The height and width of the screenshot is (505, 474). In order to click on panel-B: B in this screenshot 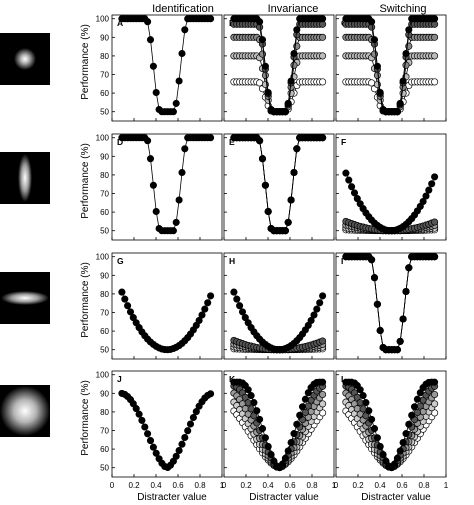, I will do `click(279, 68)`.